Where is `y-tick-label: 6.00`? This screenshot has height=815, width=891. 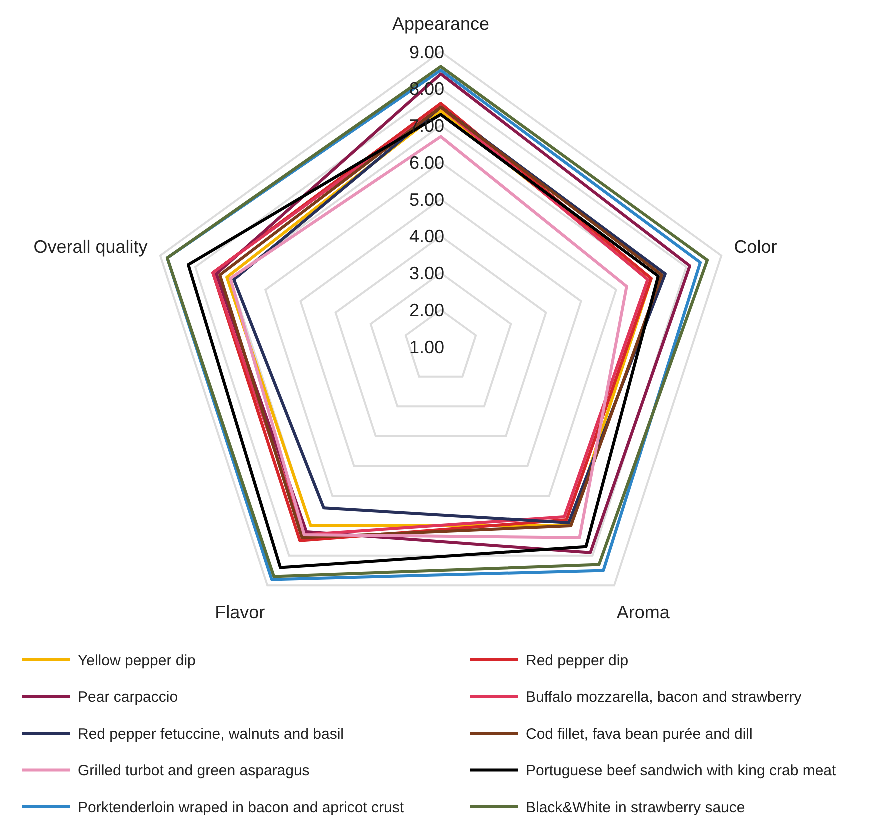 y-tick-label: 6.00 is located at coordinates (427, 162).